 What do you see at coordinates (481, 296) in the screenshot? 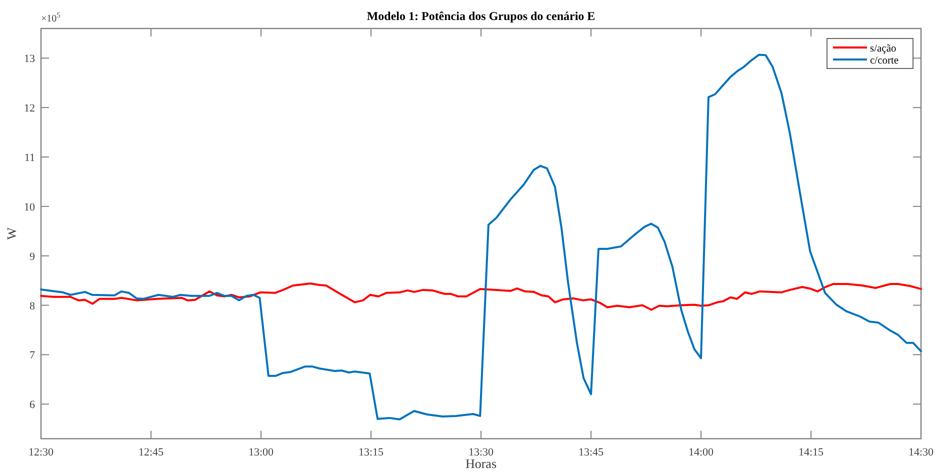
I see `line-series` at bounding box center [481, 296].